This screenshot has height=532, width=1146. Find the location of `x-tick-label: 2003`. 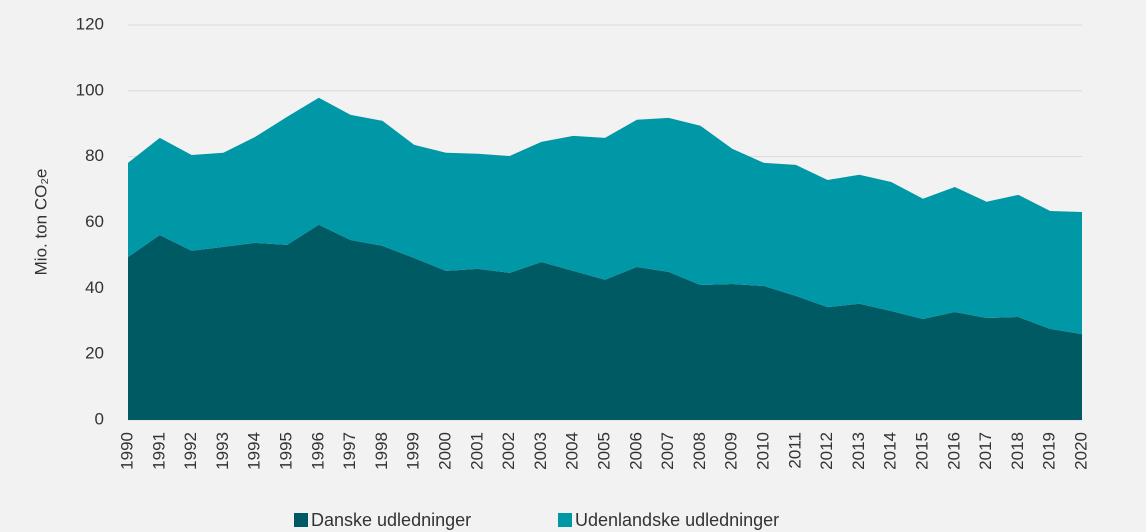

x-tick-label: 2003 is located at coordinates (540, 451).